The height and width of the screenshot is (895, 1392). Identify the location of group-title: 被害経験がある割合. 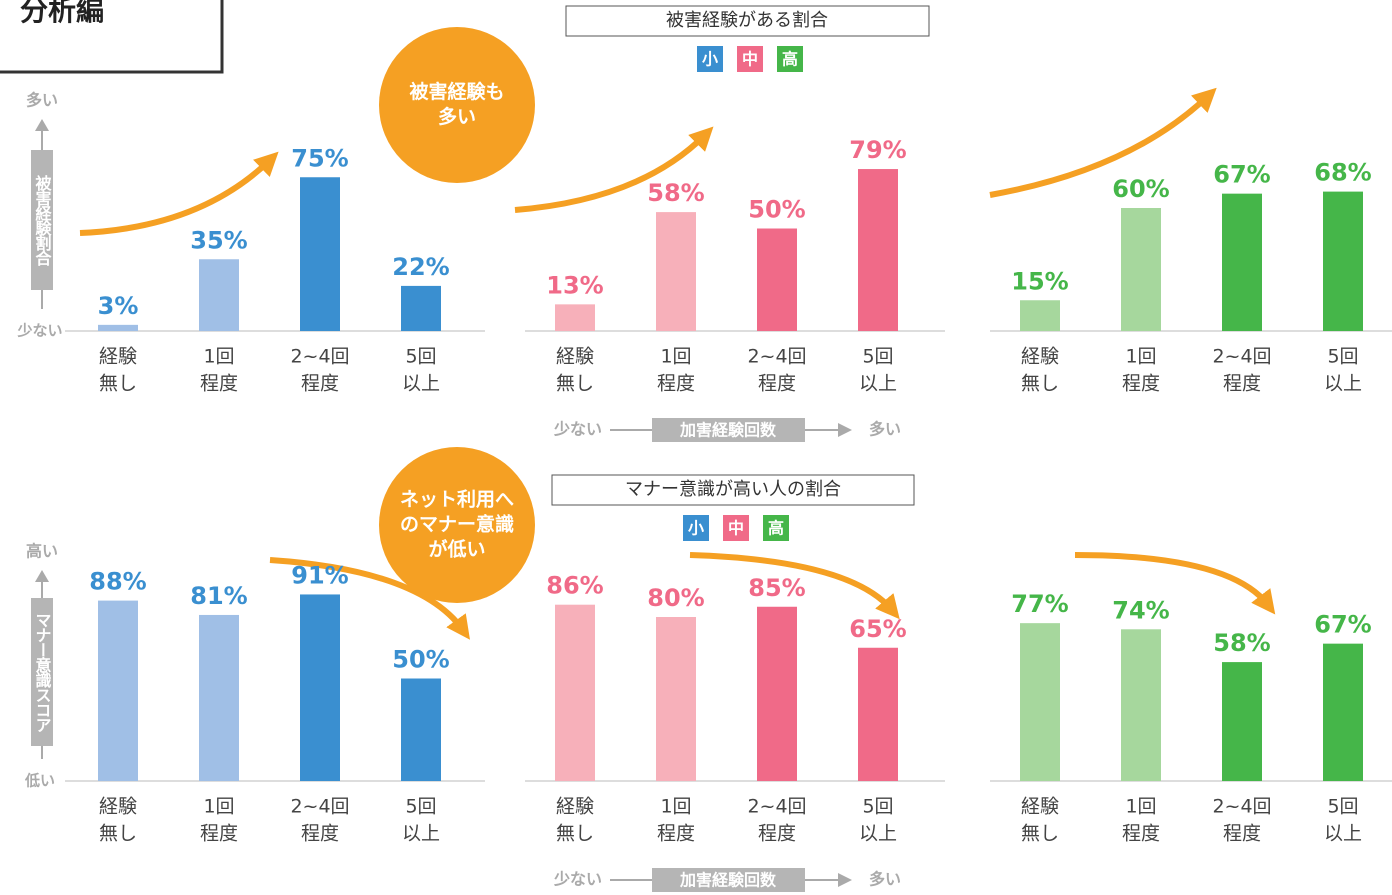
(747, 20).